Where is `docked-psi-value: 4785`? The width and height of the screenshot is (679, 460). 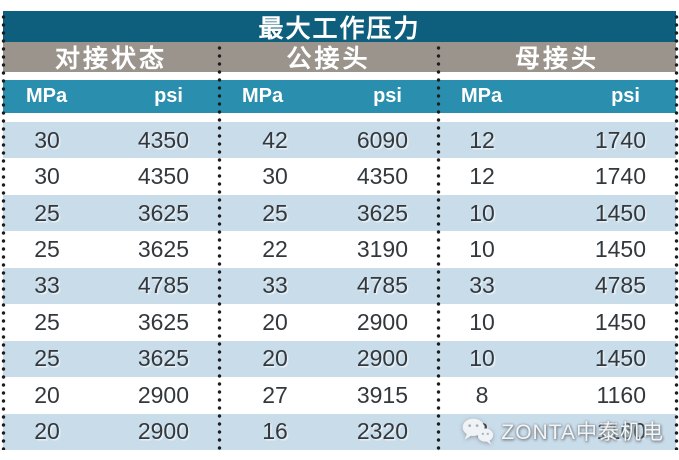 docked-psi-value: 4785 is located at coordinates (163, 285).